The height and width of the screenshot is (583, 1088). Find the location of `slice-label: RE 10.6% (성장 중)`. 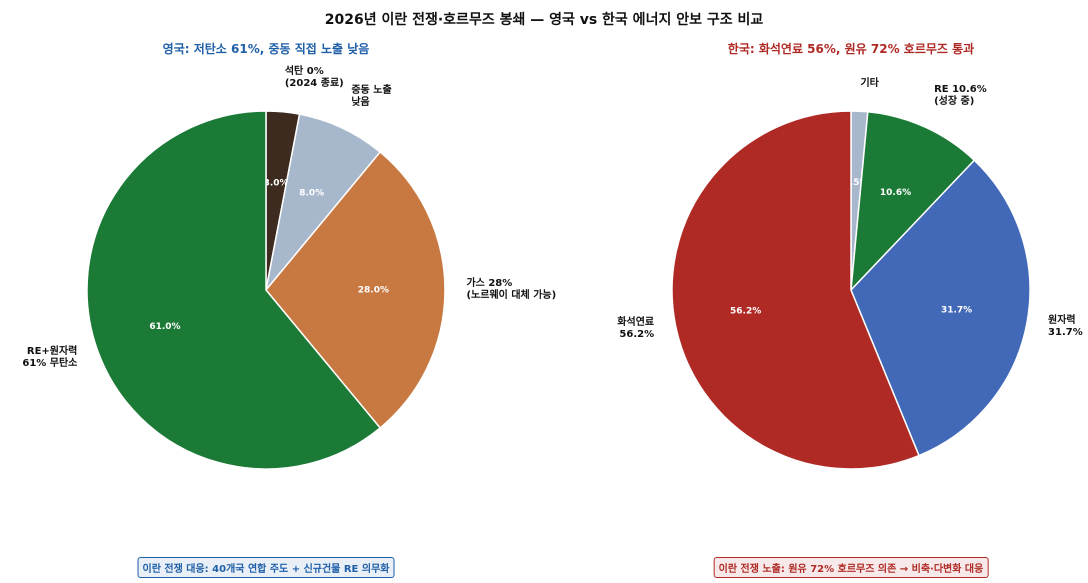

slice-label: RE 10.6% (성장 중) is located at coordinates (960, 95).